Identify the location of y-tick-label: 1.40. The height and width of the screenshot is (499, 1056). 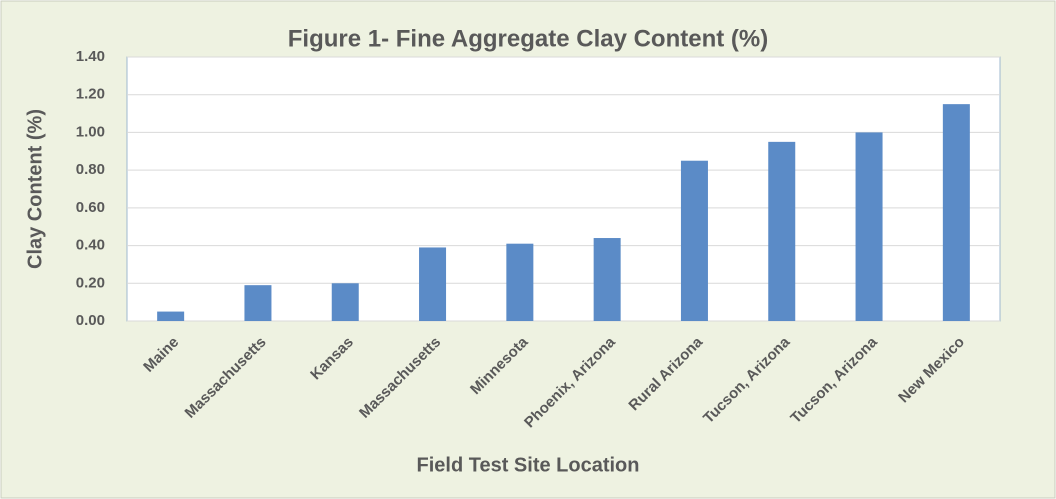
(90, 56).